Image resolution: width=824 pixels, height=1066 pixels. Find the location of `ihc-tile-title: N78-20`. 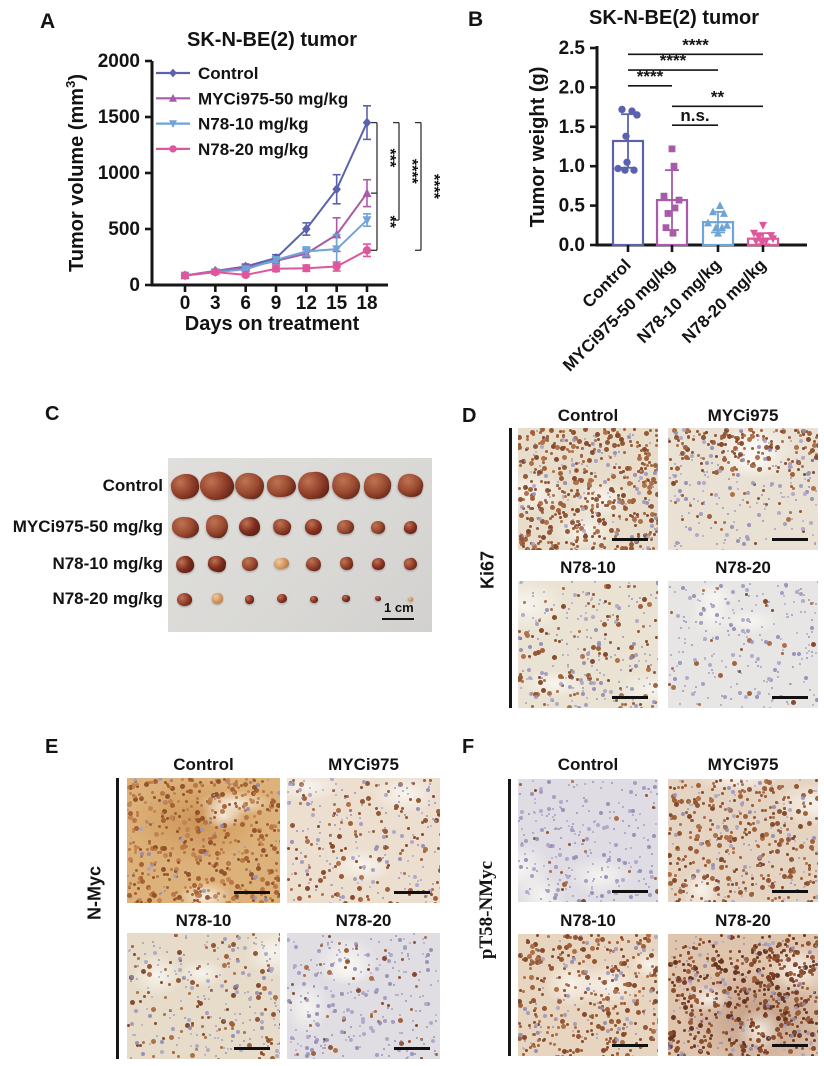

ihc-tile-title: N78-20 is located at coordinates (743, 567).